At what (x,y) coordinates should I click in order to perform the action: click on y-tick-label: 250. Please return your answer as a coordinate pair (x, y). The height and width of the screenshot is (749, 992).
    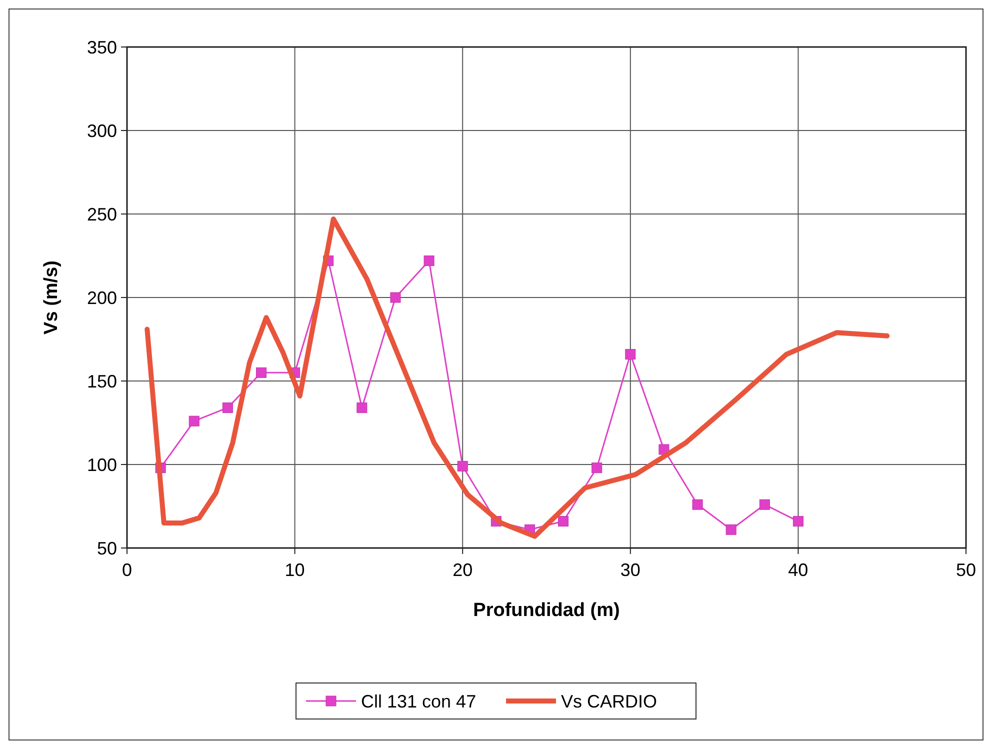
    Looking at the image, I should click on (101, 214).